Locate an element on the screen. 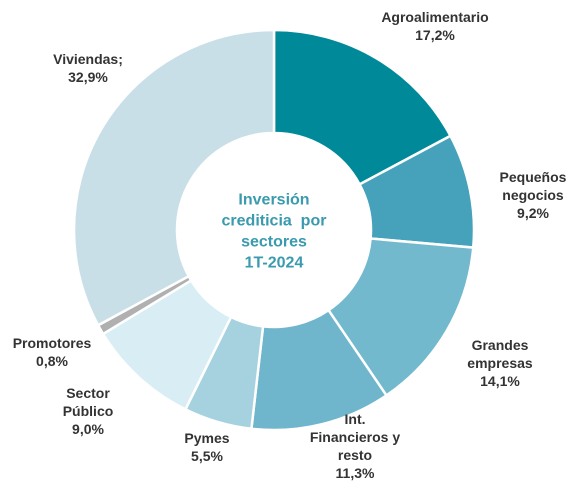  center-title: Inversión is located at coordinates (273, 200).